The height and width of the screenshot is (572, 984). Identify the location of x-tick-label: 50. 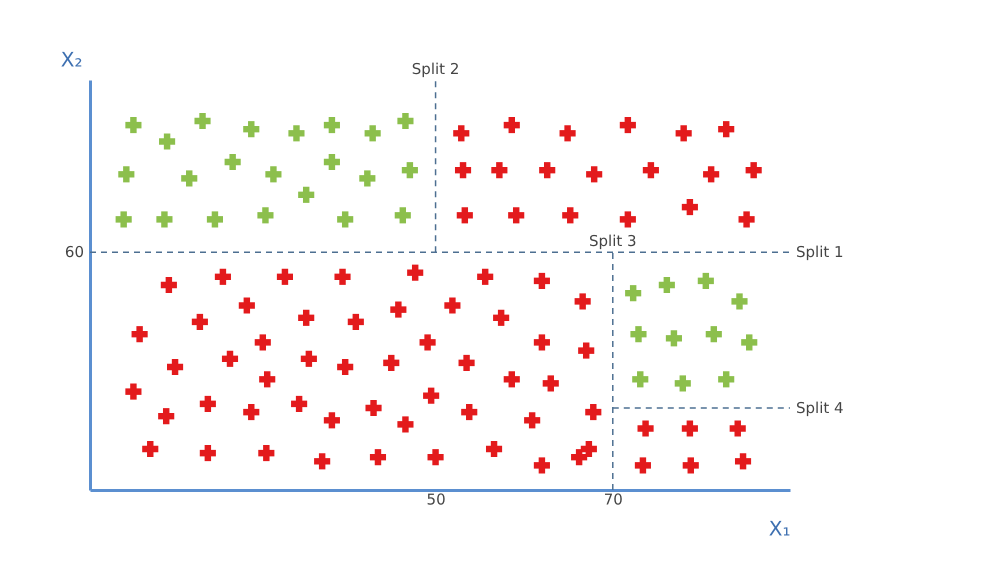
(436, 499).